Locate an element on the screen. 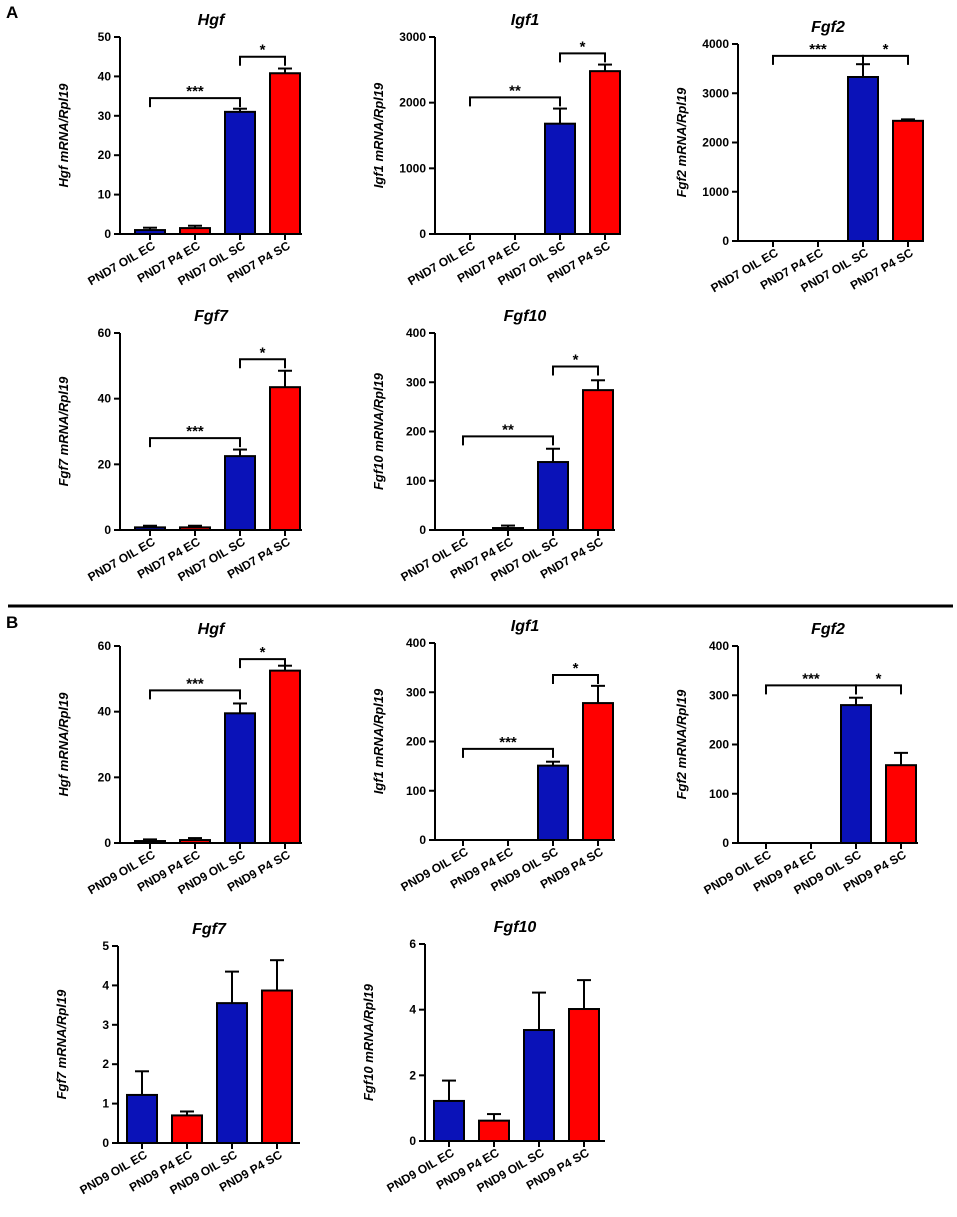  y-tick-label: 4000 is located at coordinates (715, 44).